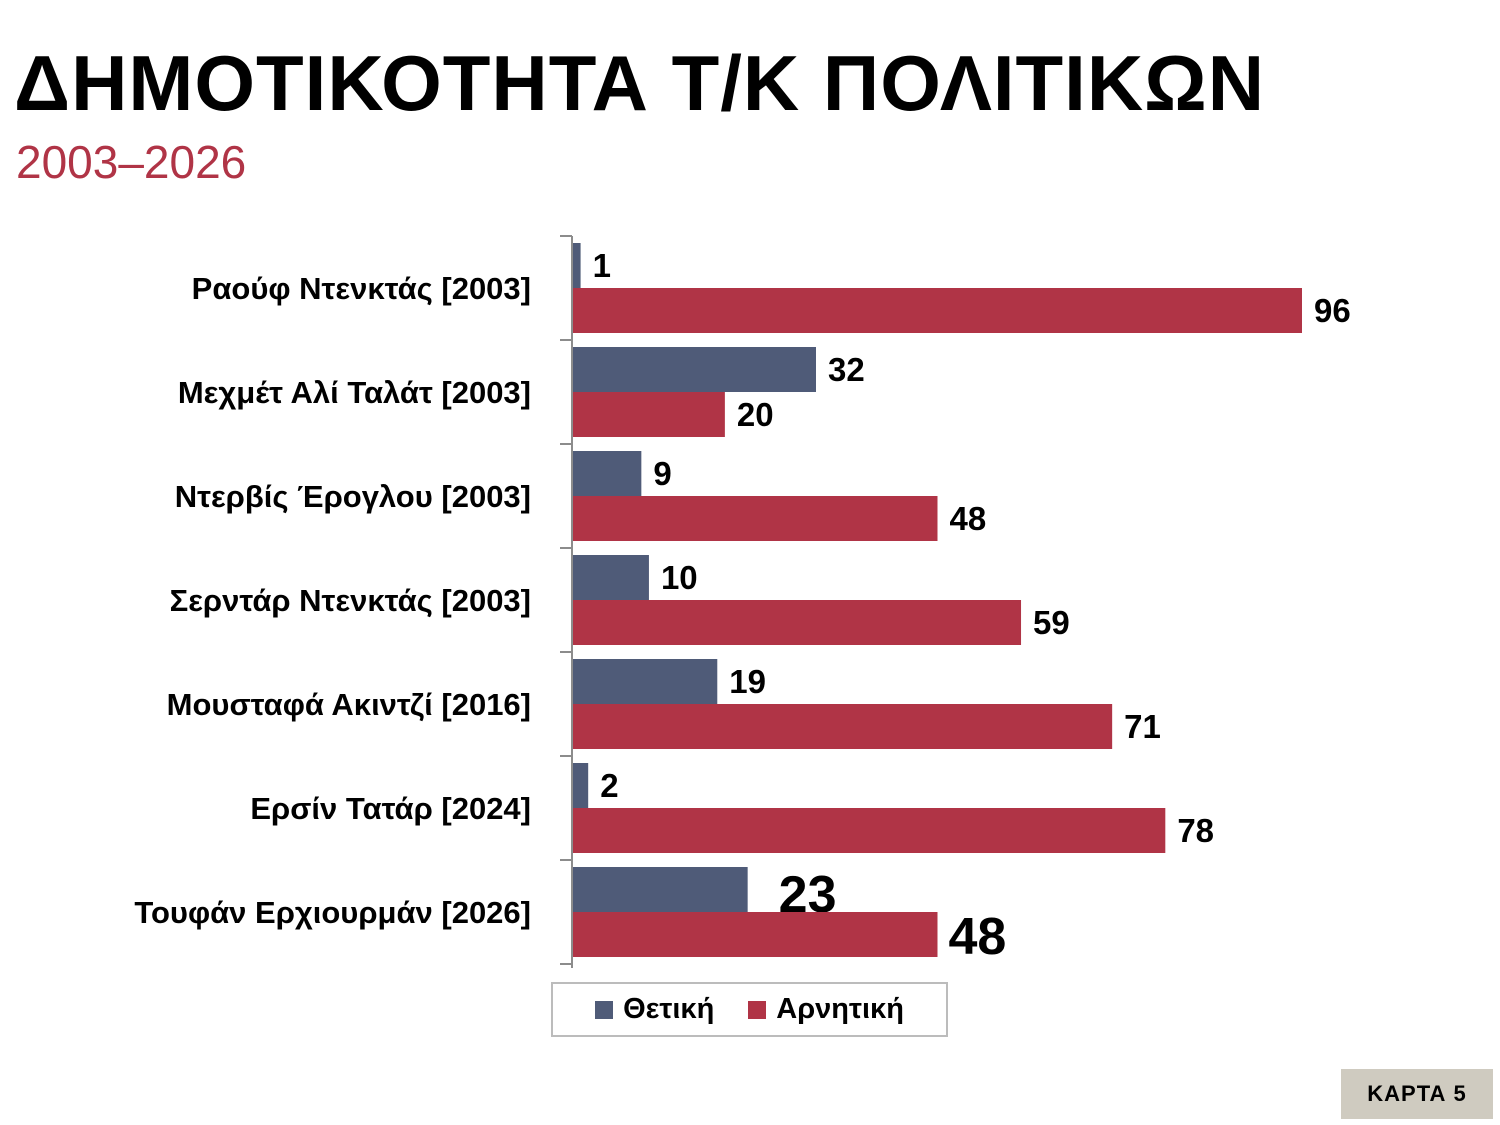 The width and height of the screenshot is (1500, 1125). I want to click on positive-value-label: 9, so click(662, 473).